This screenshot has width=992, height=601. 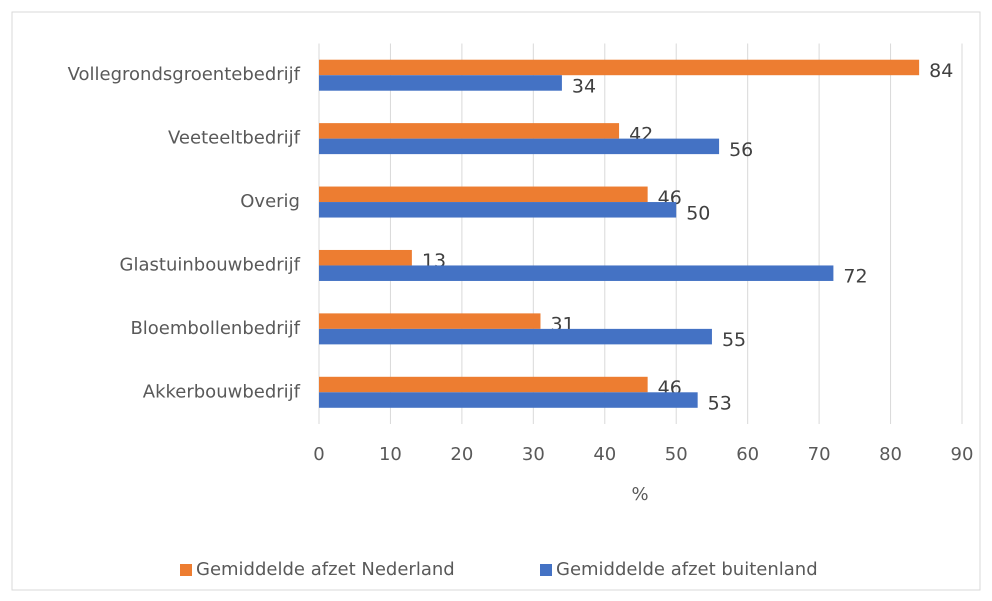 I want to click on x-tick-label: 20, so click(x=461, y=454).